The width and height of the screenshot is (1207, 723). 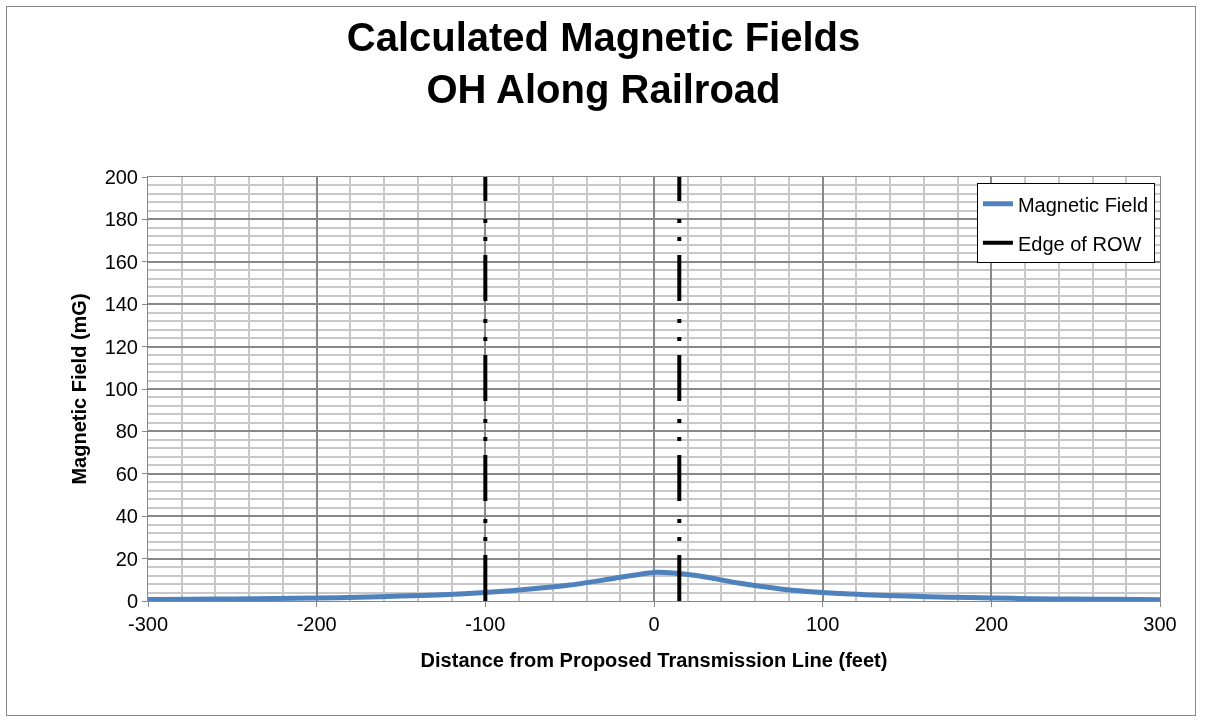 I want to click on y-tick-label: 200, so click(x=121, y=177).